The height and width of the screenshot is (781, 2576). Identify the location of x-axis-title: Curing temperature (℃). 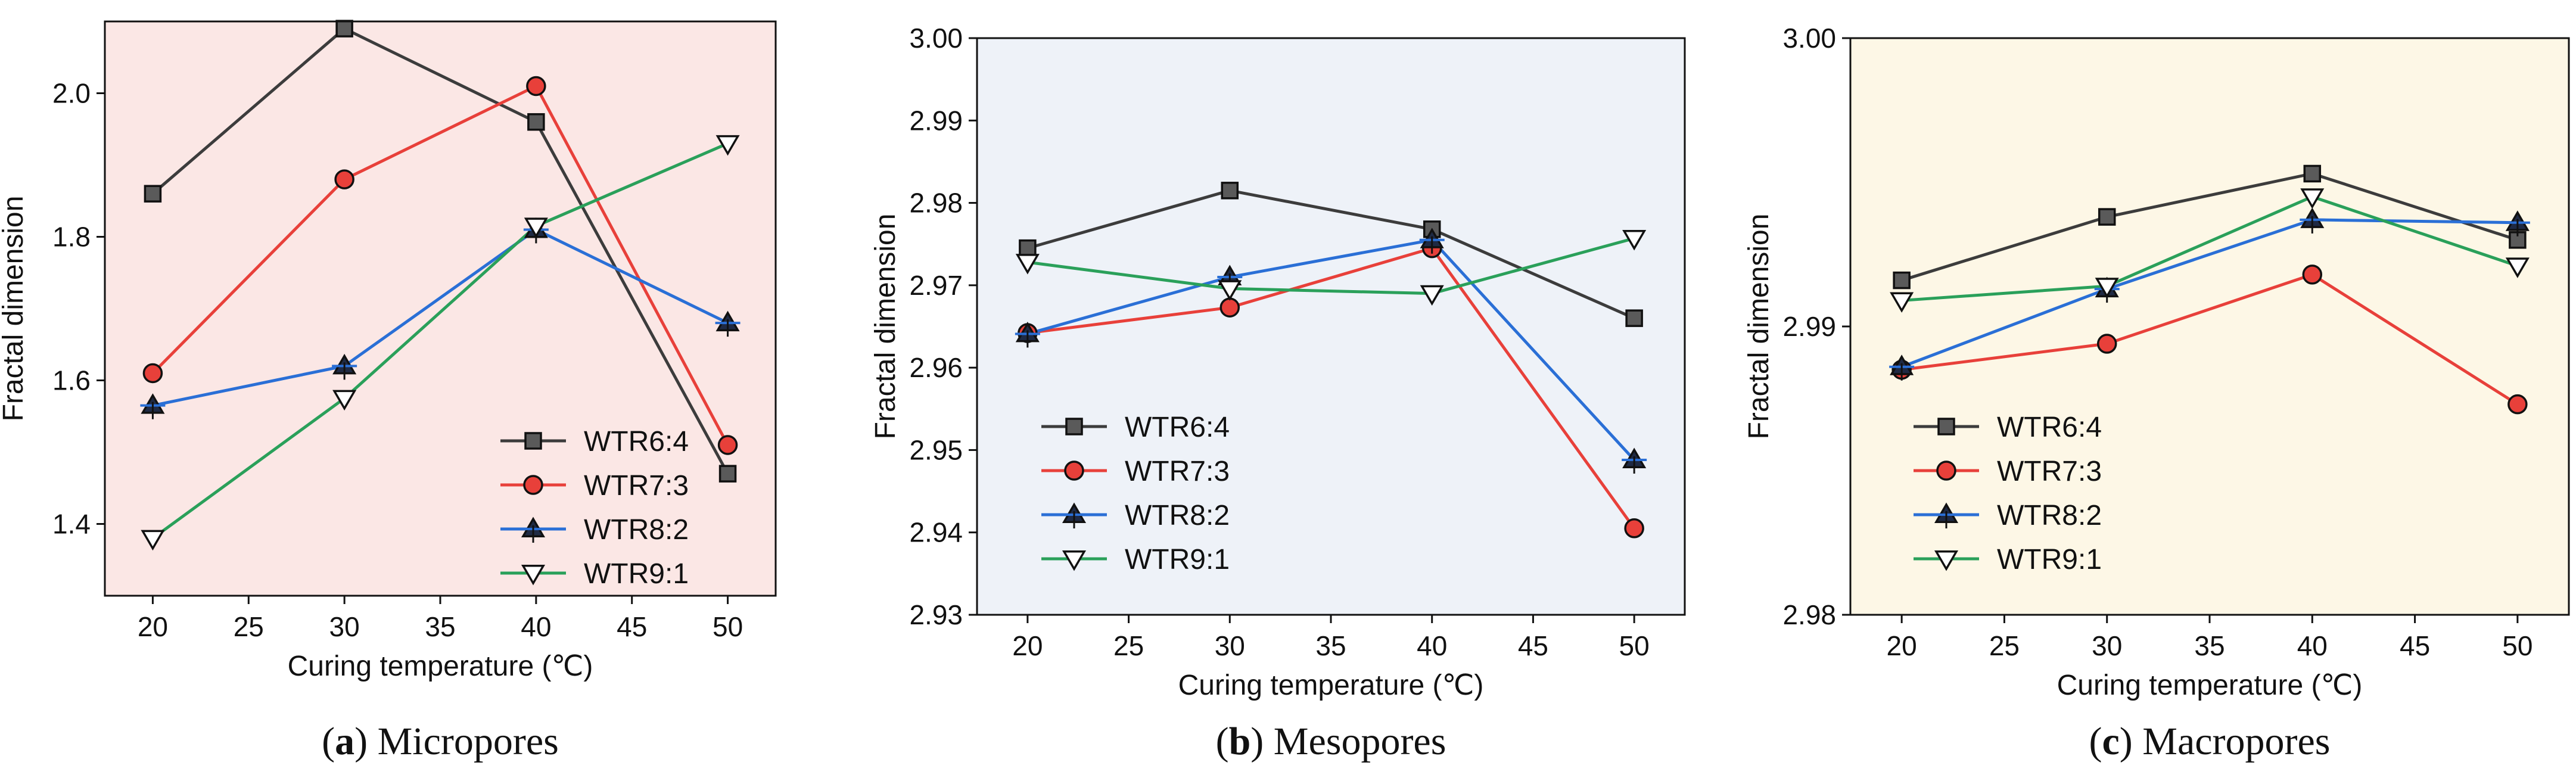
(2210, 685).